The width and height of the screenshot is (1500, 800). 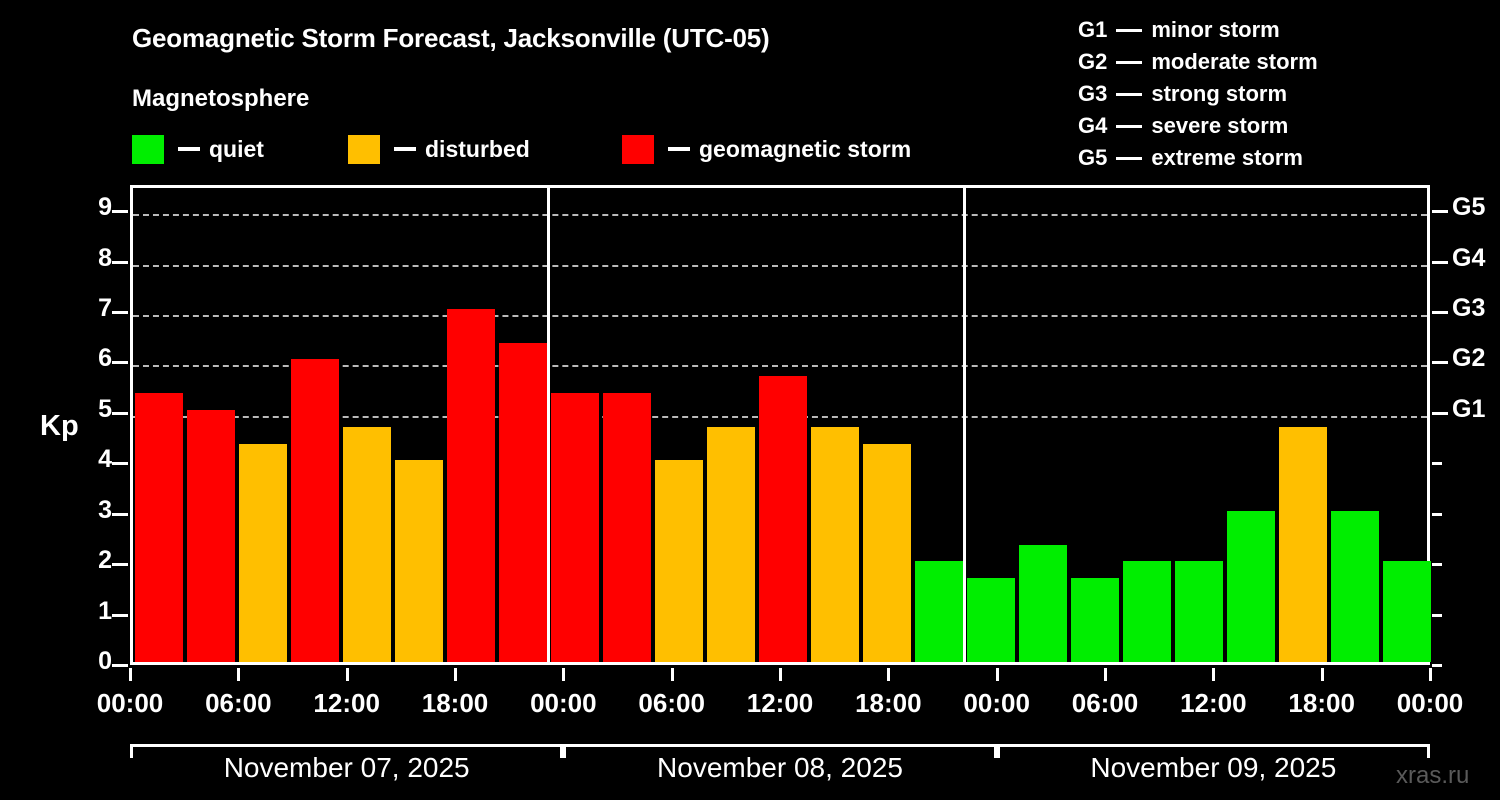 I want to click on g-tick-mark-g3, so click(x=1440, y=313).